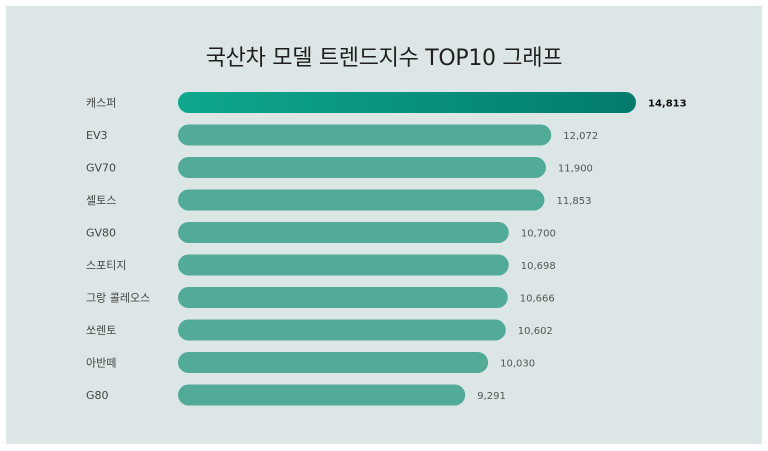 The height and width of the screenshot is (451, 768). What do you see at coordinates (101, 363) in the screenshot?
I see `category-label: 아반떼` at bounding box center [101, 363].